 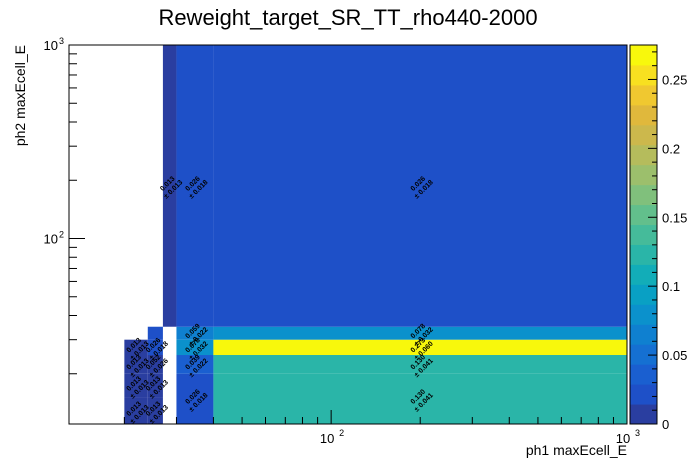 What do you see at coordinates (341, 433) in the screenshot?
I see `x-tick-exponent: 2` at bounding box center [341, 433].